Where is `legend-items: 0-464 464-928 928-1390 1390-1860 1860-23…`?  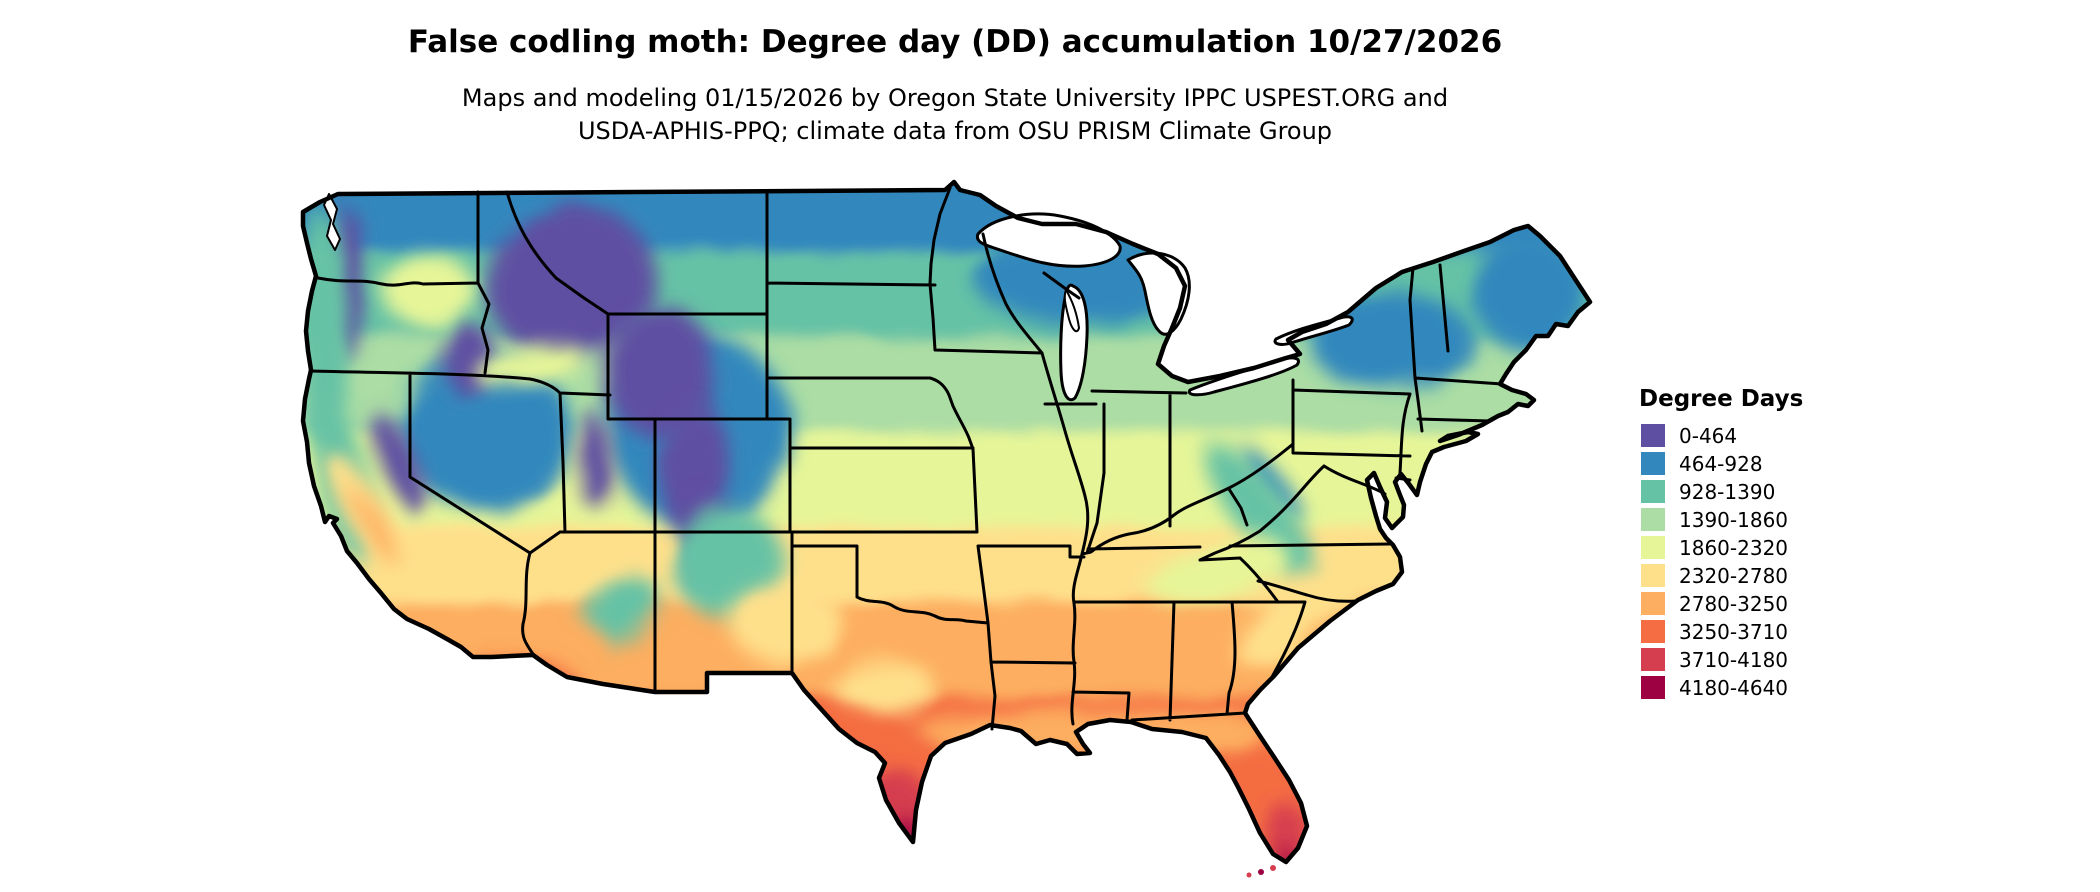 legend-items: 0-464 464-928 928-1390 1390-1860 1860-23… is located at coordinates (1722, 561).